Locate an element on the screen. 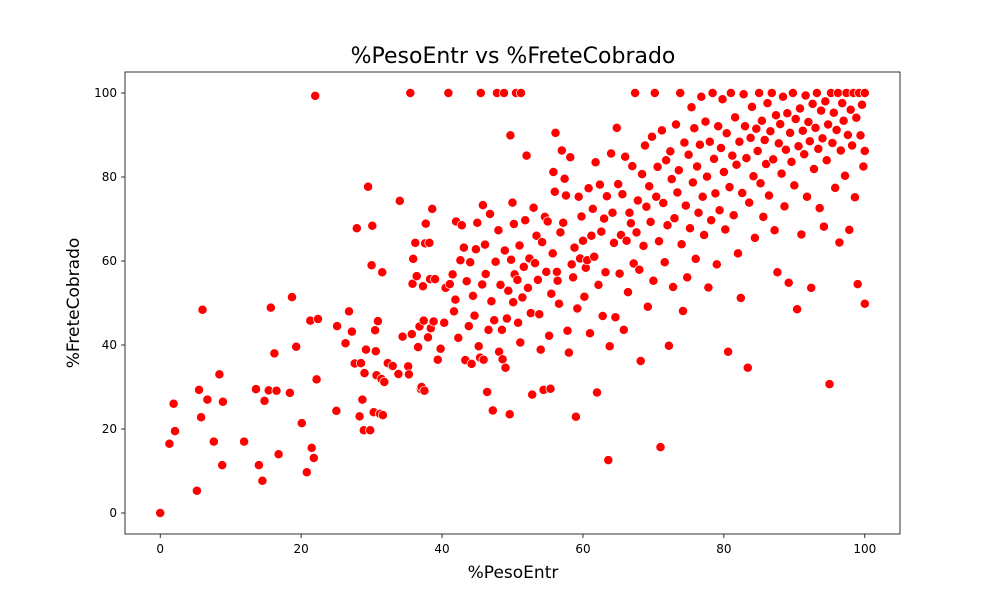  y-tick-label: 100 is located at coordinates (105, 93).